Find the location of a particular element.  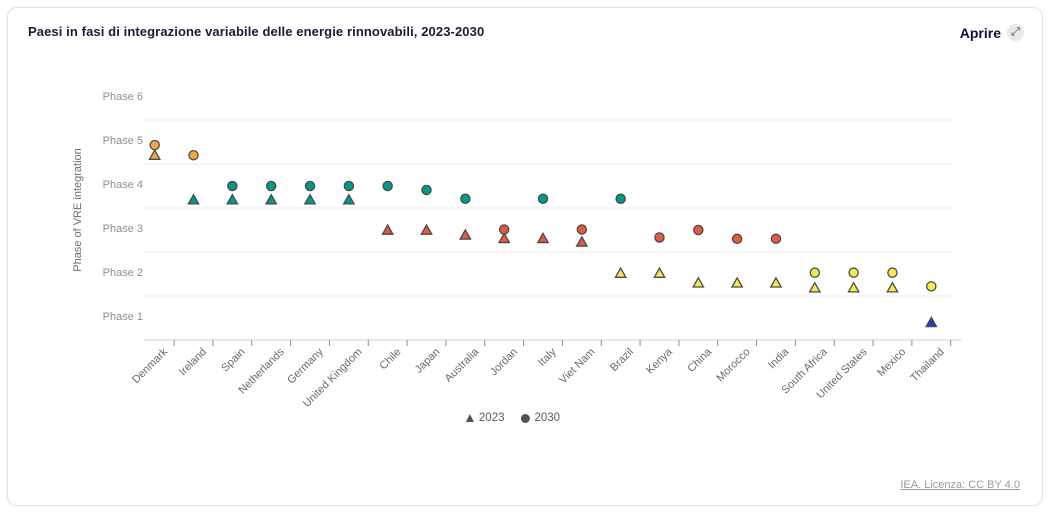

marker-2023-india is located at coordinates (776, 282).